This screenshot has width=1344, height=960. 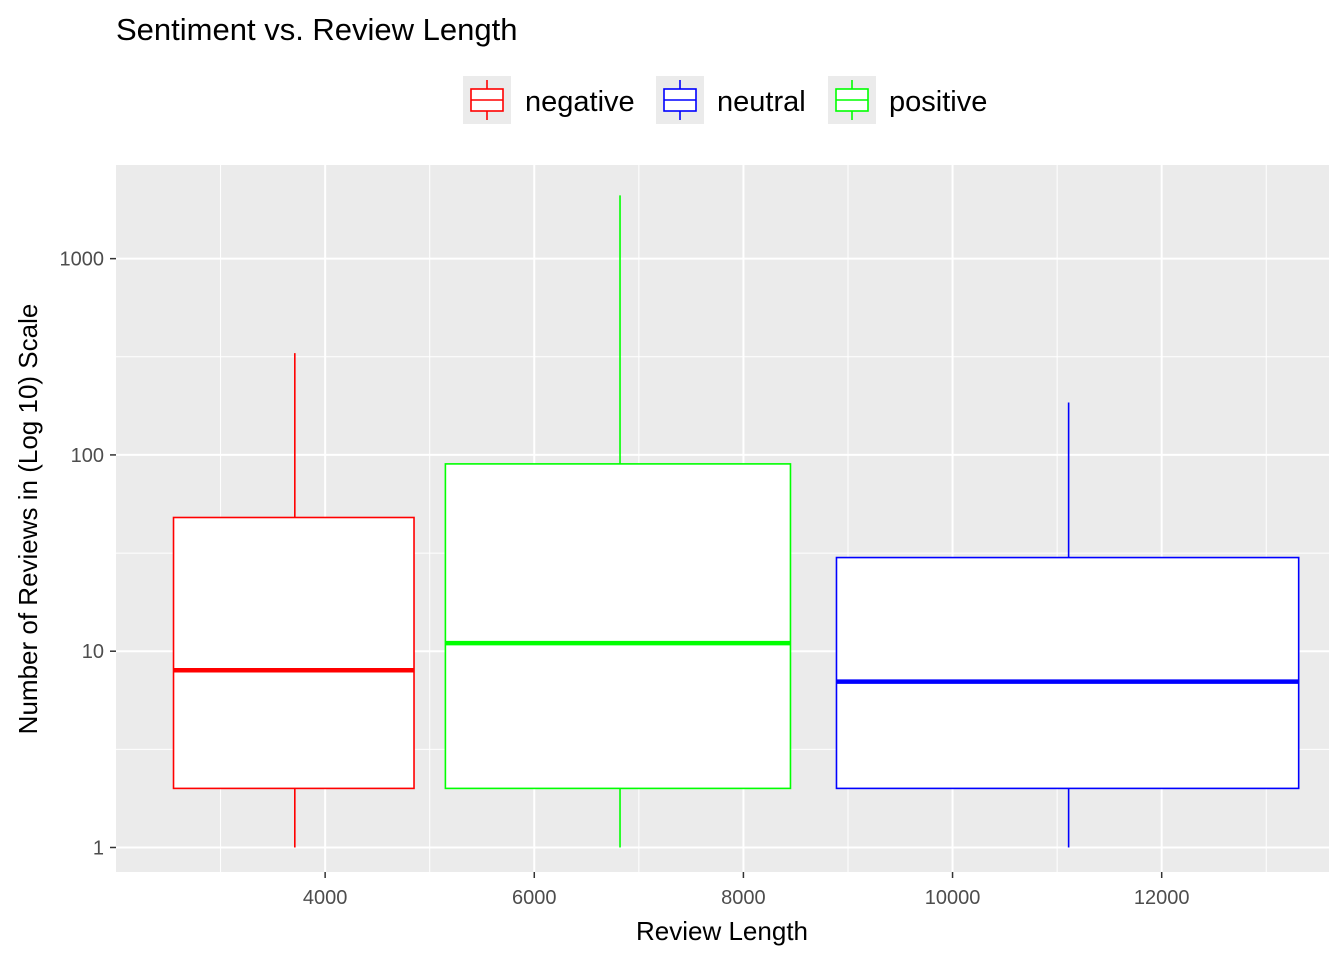 I want to click on legend-label-neutral: neutral, so click(x=761, y=102).